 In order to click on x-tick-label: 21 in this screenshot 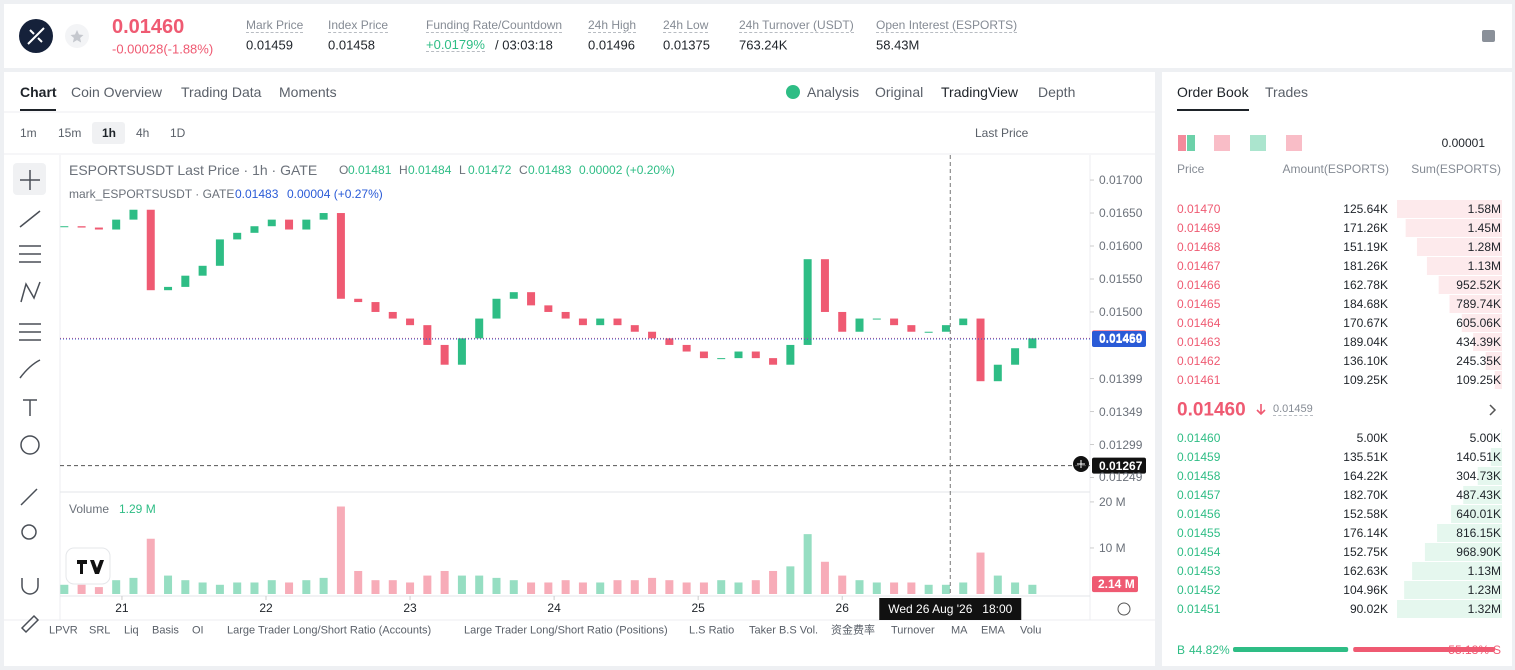, I will do `click(122, 608)`.